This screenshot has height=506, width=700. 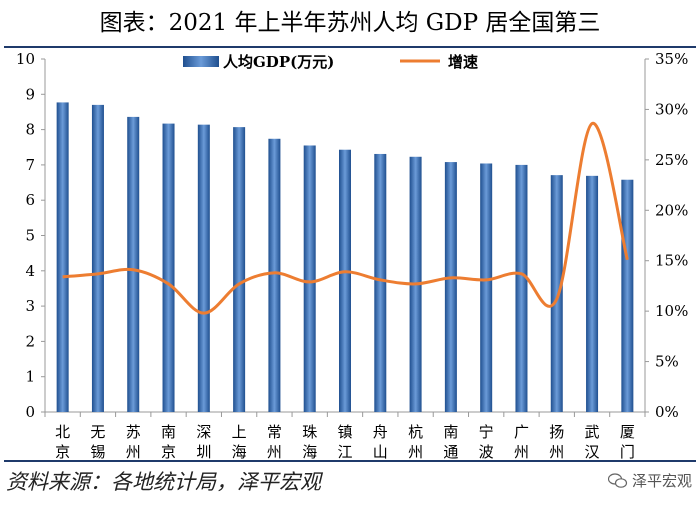 I want to click on x-tick-label: 杭, so click(x=415, y=432).